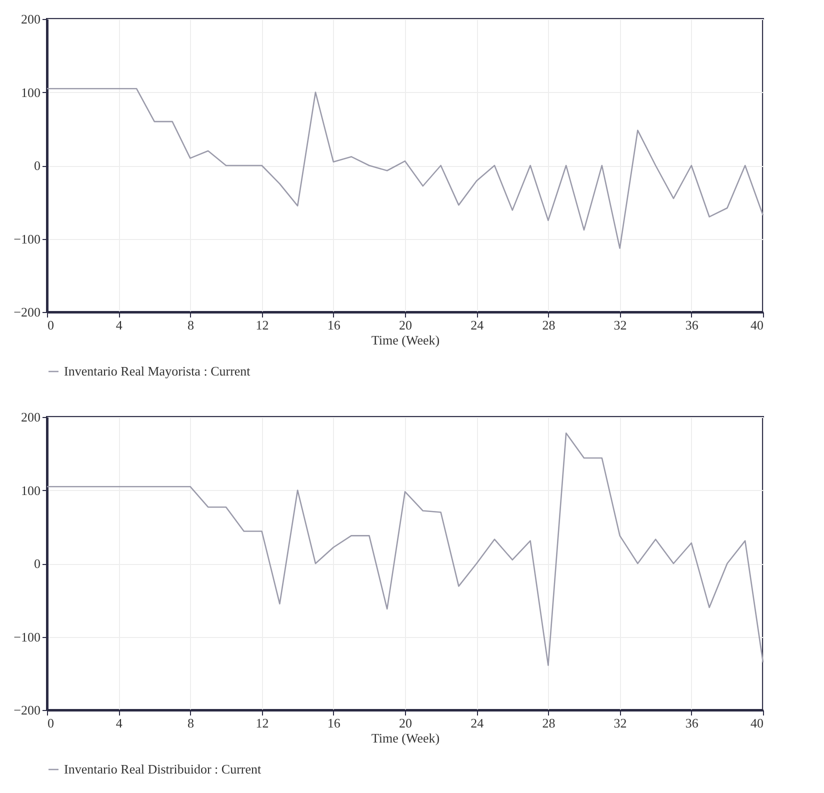 This screenshot has width=824, height=793. Describe the element at coordinates (157, 371) in the screenshot. I see `legend-label: Inventario Real Mayorista : Current` at that location.